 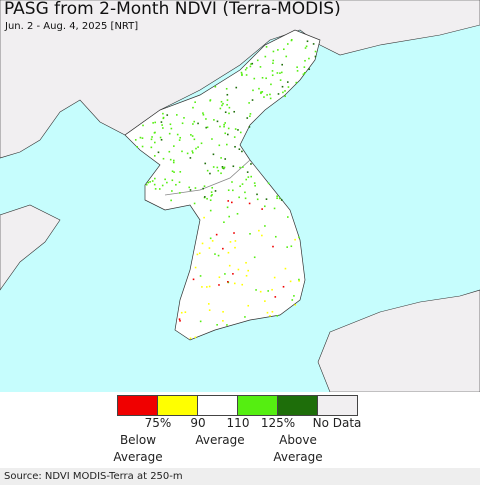 I want to click on legend-tick: 125%, so click(x=278, y=423).